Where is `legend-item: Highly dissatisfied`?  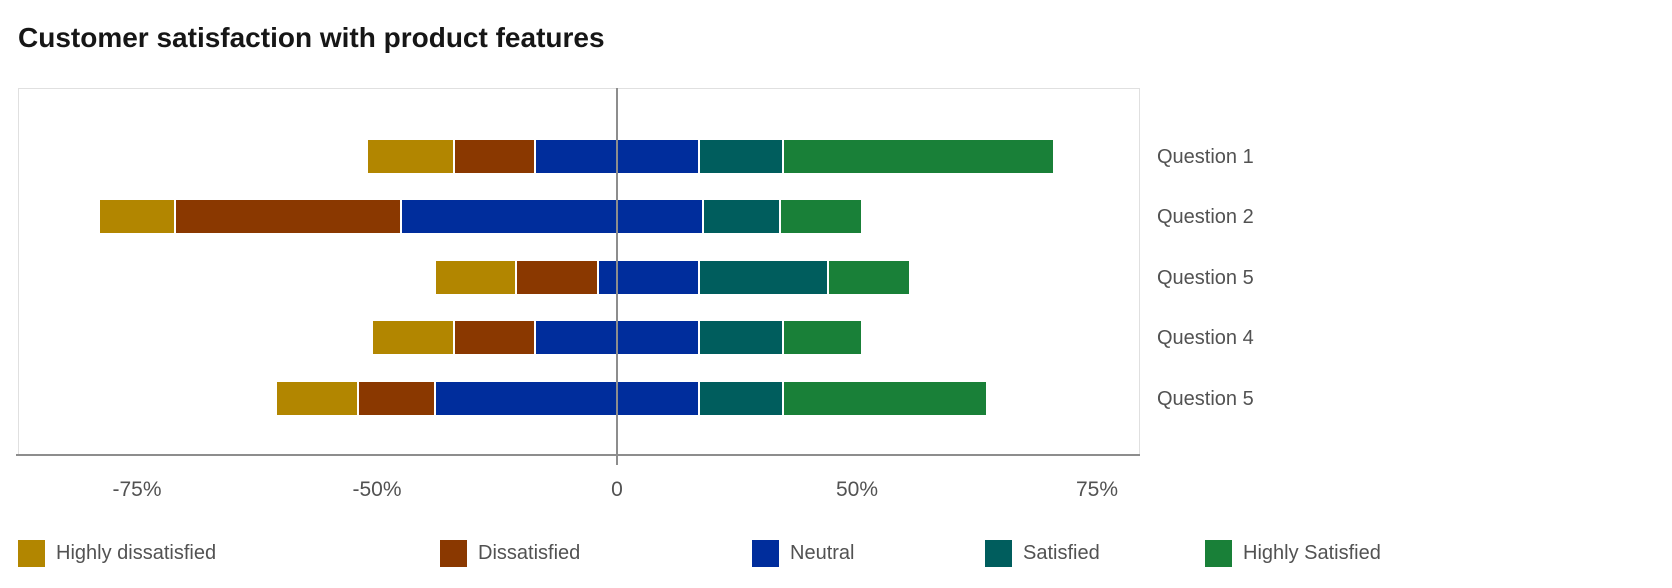
legend-item: Highly dissatisfied is located at coordinates (117, 553).